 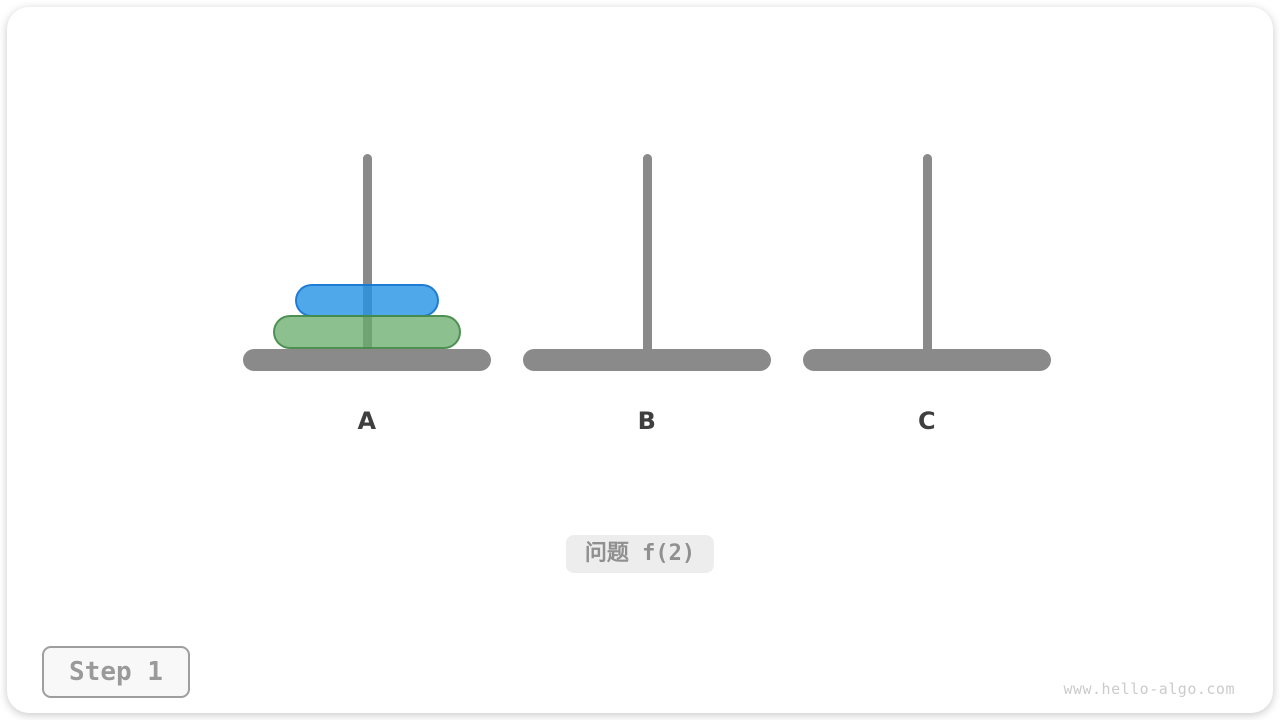 What do you see at coordinates (367, 258) in the screenshot?
I see `peg-a-pole` at bounding box center [367, 258].